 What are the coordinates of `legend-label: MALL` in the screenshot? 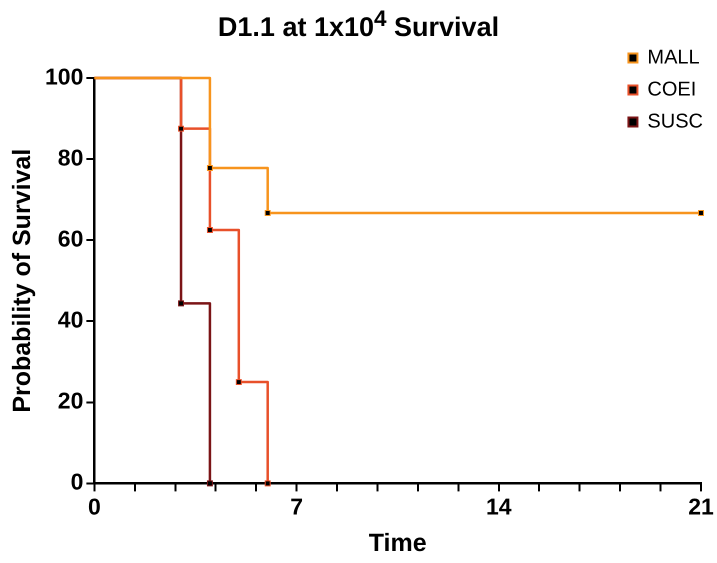 It's located at (673, 57).